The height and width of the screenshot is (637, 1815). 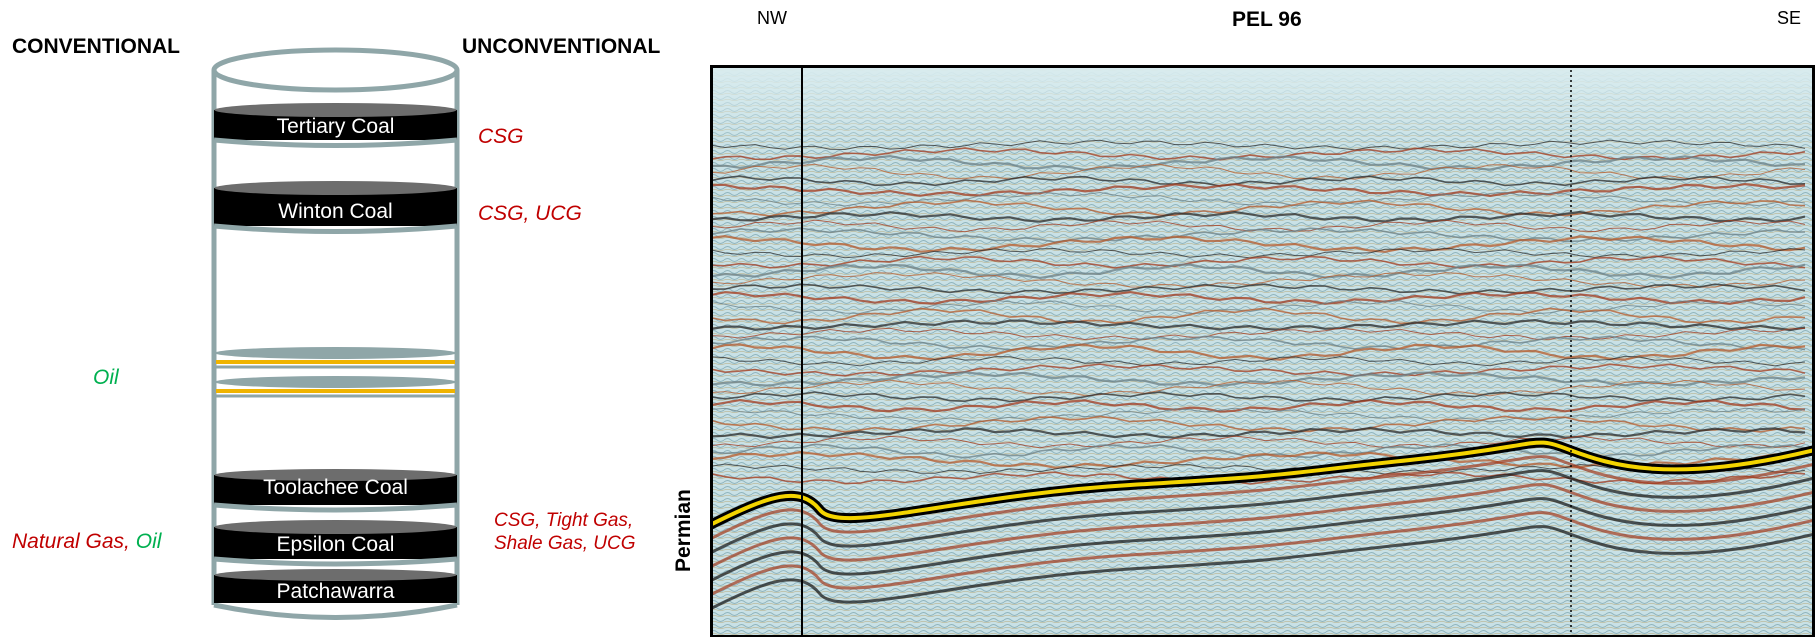 I want to click on tertiary-coal-label: Tertiary Coal, so click(x=335, y=126).